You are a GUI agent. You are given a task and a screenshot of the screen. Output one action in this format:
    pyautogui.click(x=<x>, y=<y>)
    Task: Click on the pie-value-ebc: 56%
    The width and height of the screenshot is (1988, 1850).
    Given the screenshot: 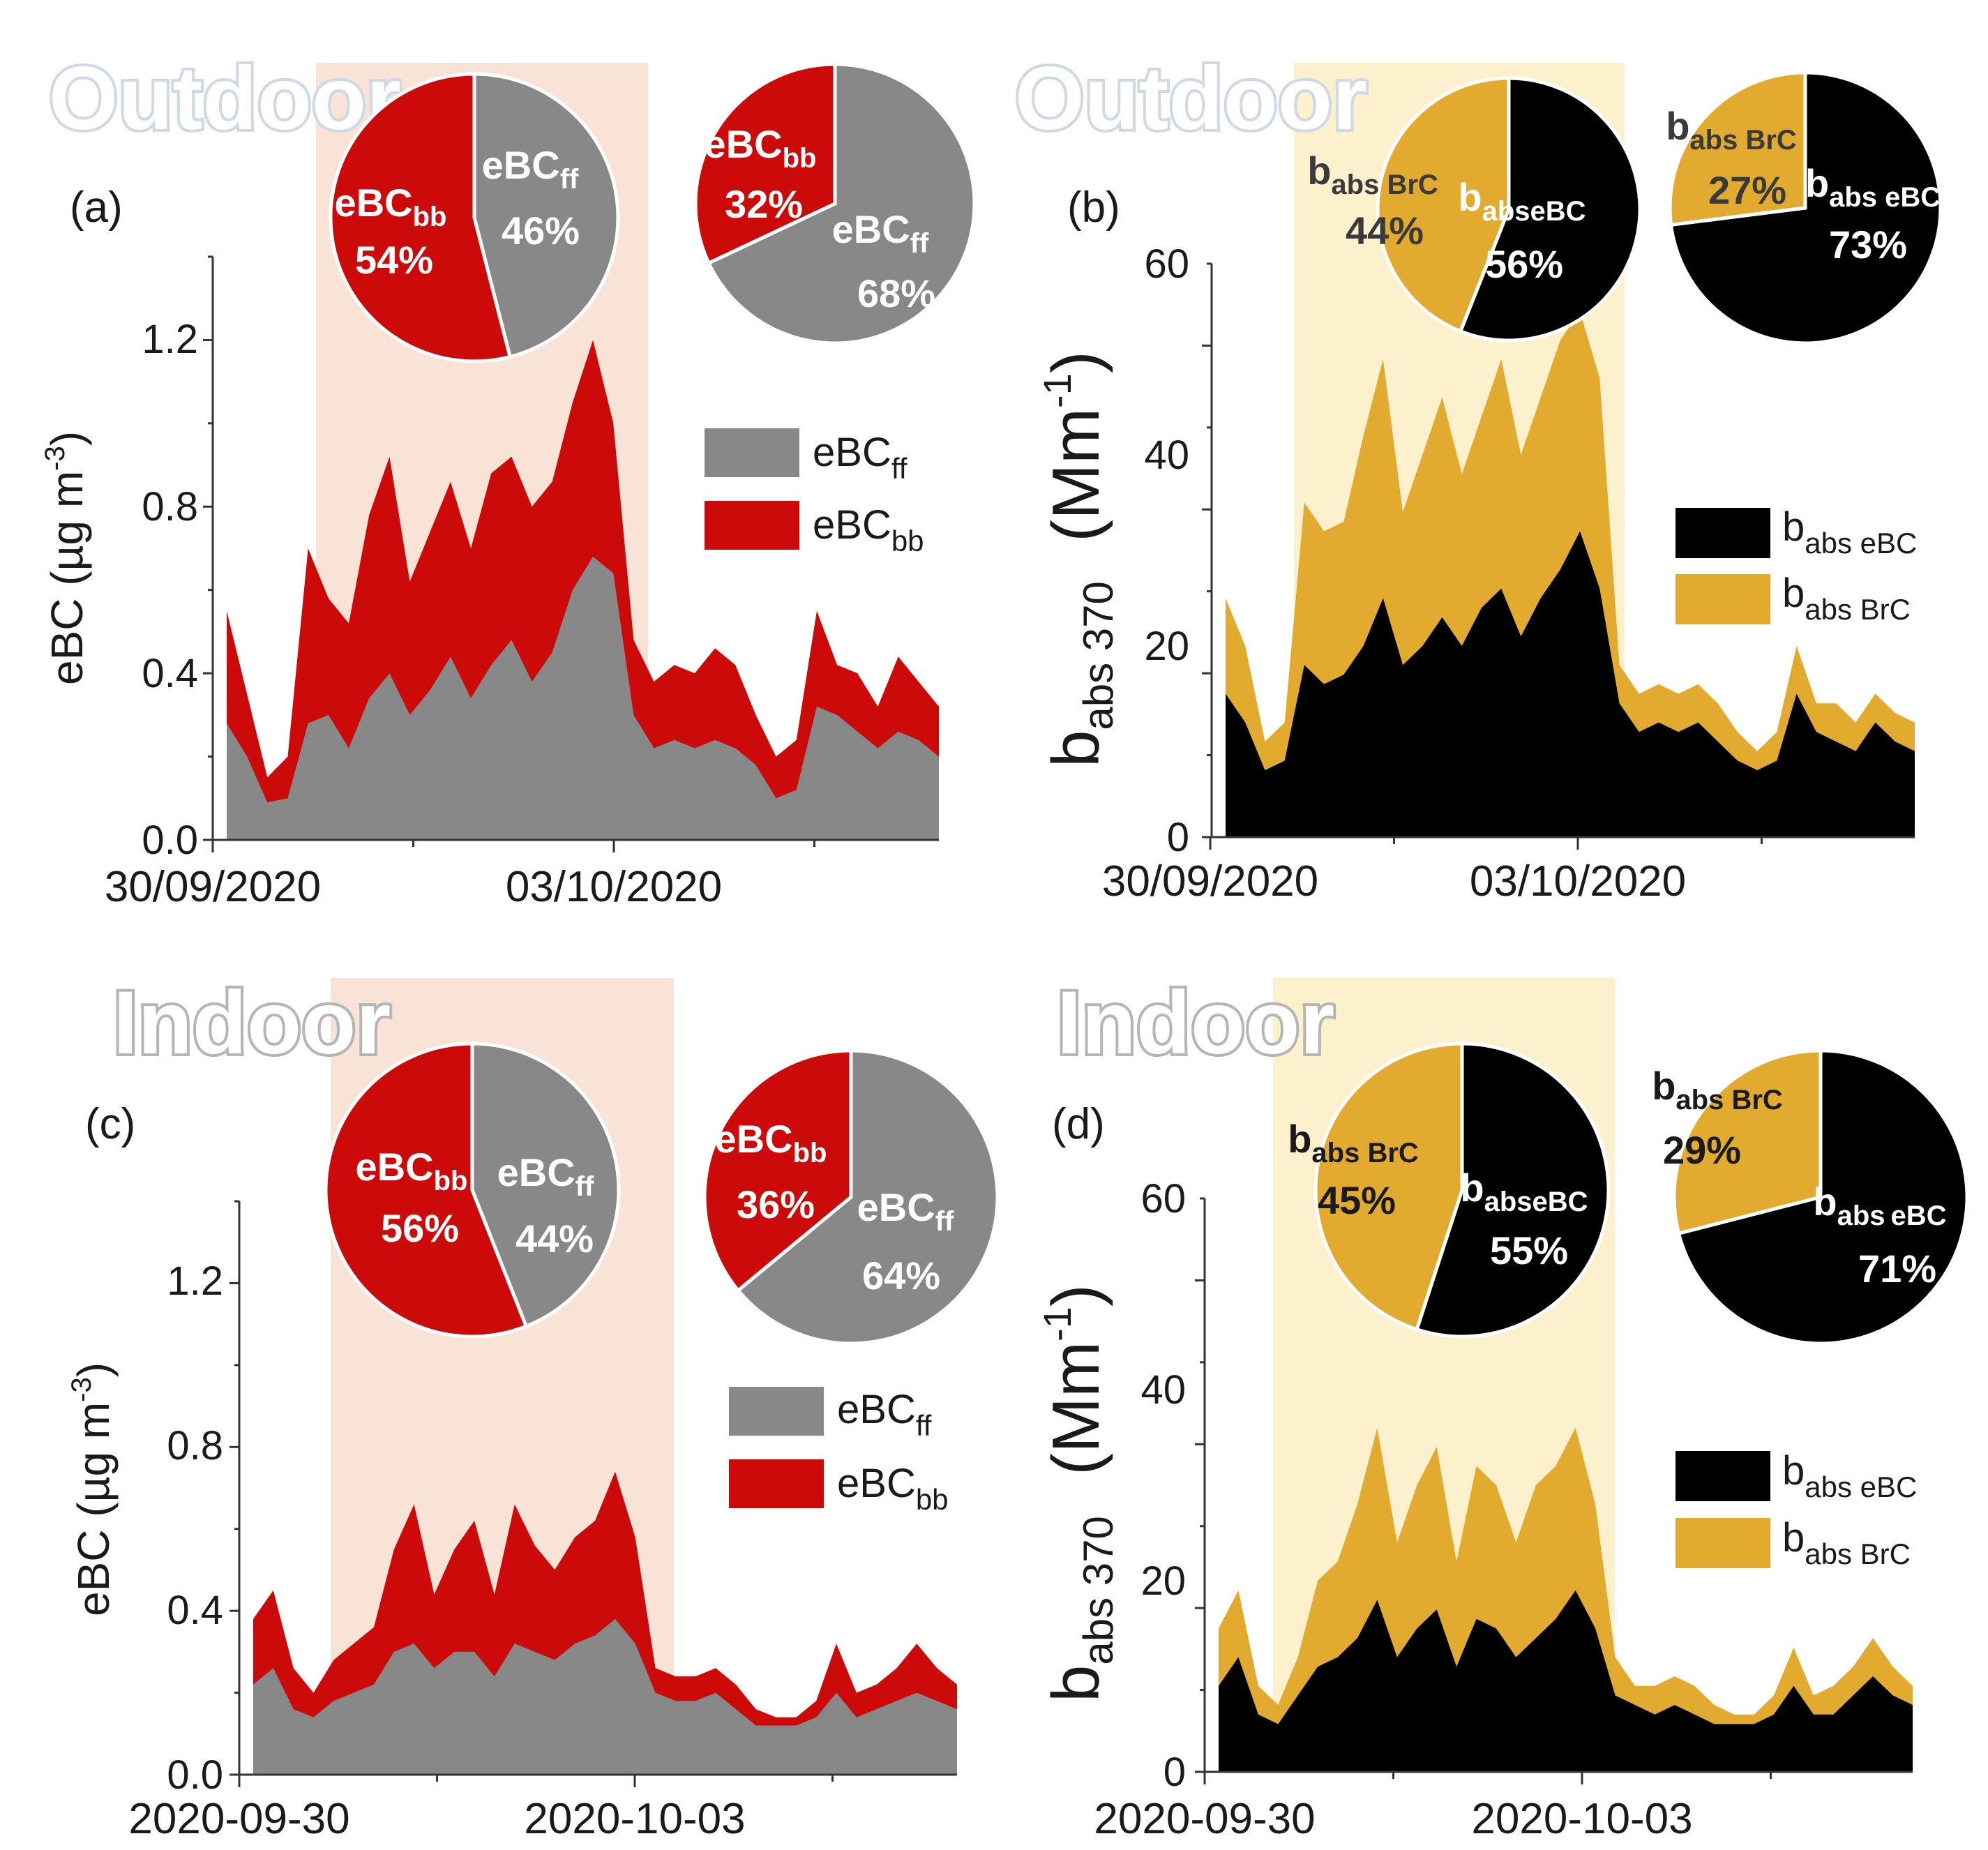 What is the action you would take?
    pyautogui.click(x=1524, y=264)
    